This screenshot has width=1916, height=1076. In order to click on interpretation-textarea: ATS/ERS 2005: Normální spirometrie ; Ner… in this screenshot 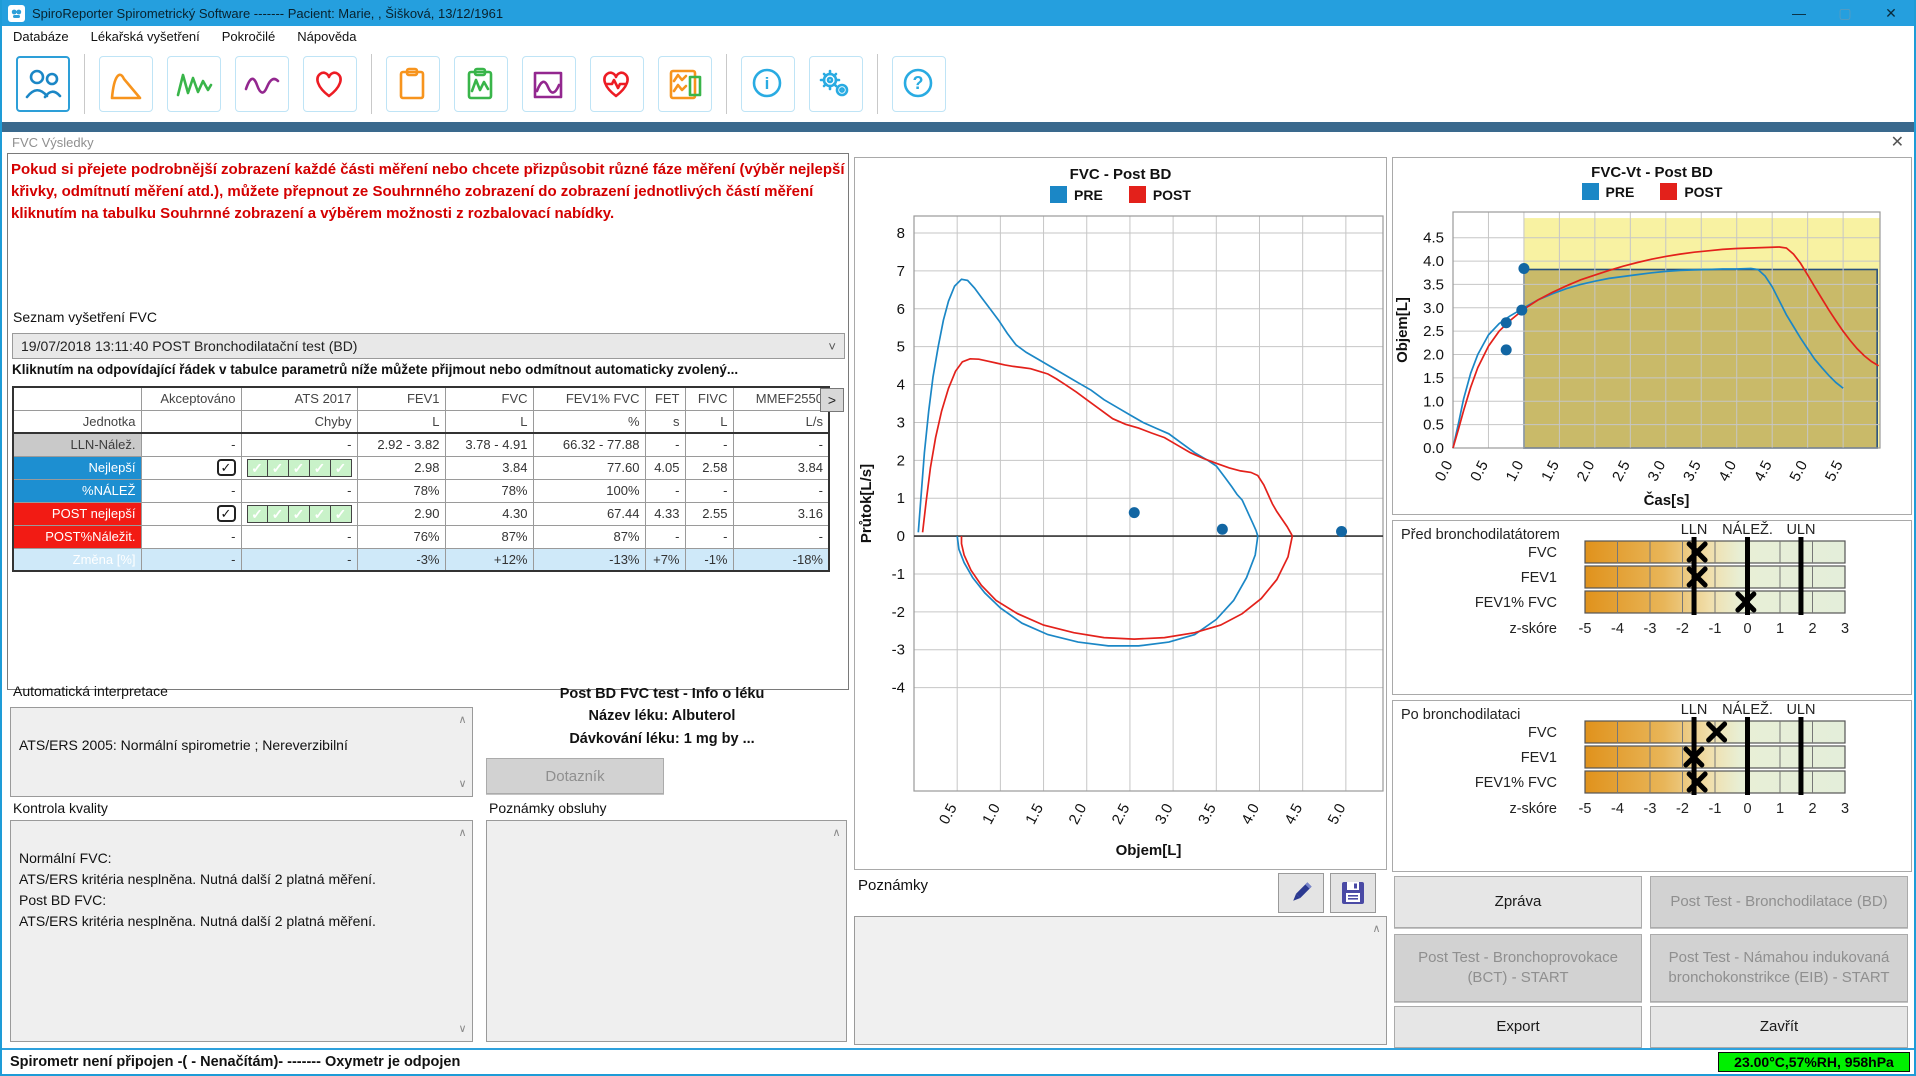, I will do `click(241, 752)`.